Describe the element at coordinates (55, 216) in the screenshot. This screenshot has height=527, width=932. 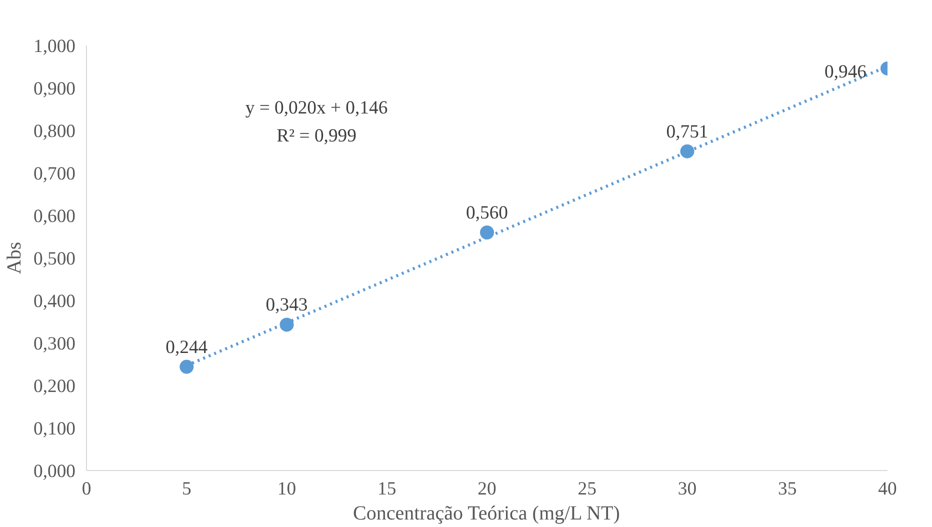
I see `y-tick-label: 0,600` at that location.